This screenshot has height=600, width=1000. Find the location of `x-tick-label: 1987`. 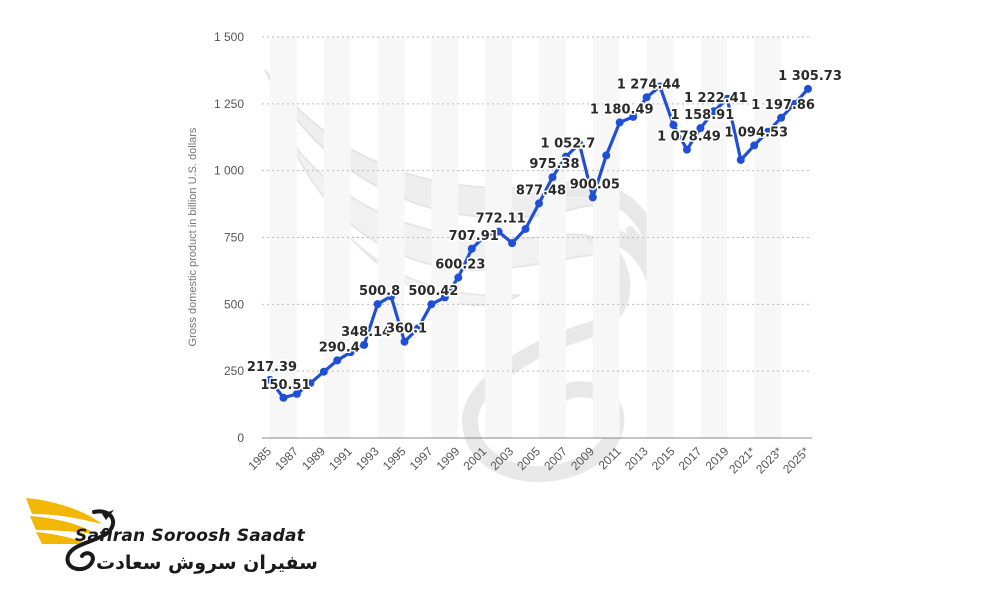

x-tick-label: 1987 is located at coordinates (286, 458).